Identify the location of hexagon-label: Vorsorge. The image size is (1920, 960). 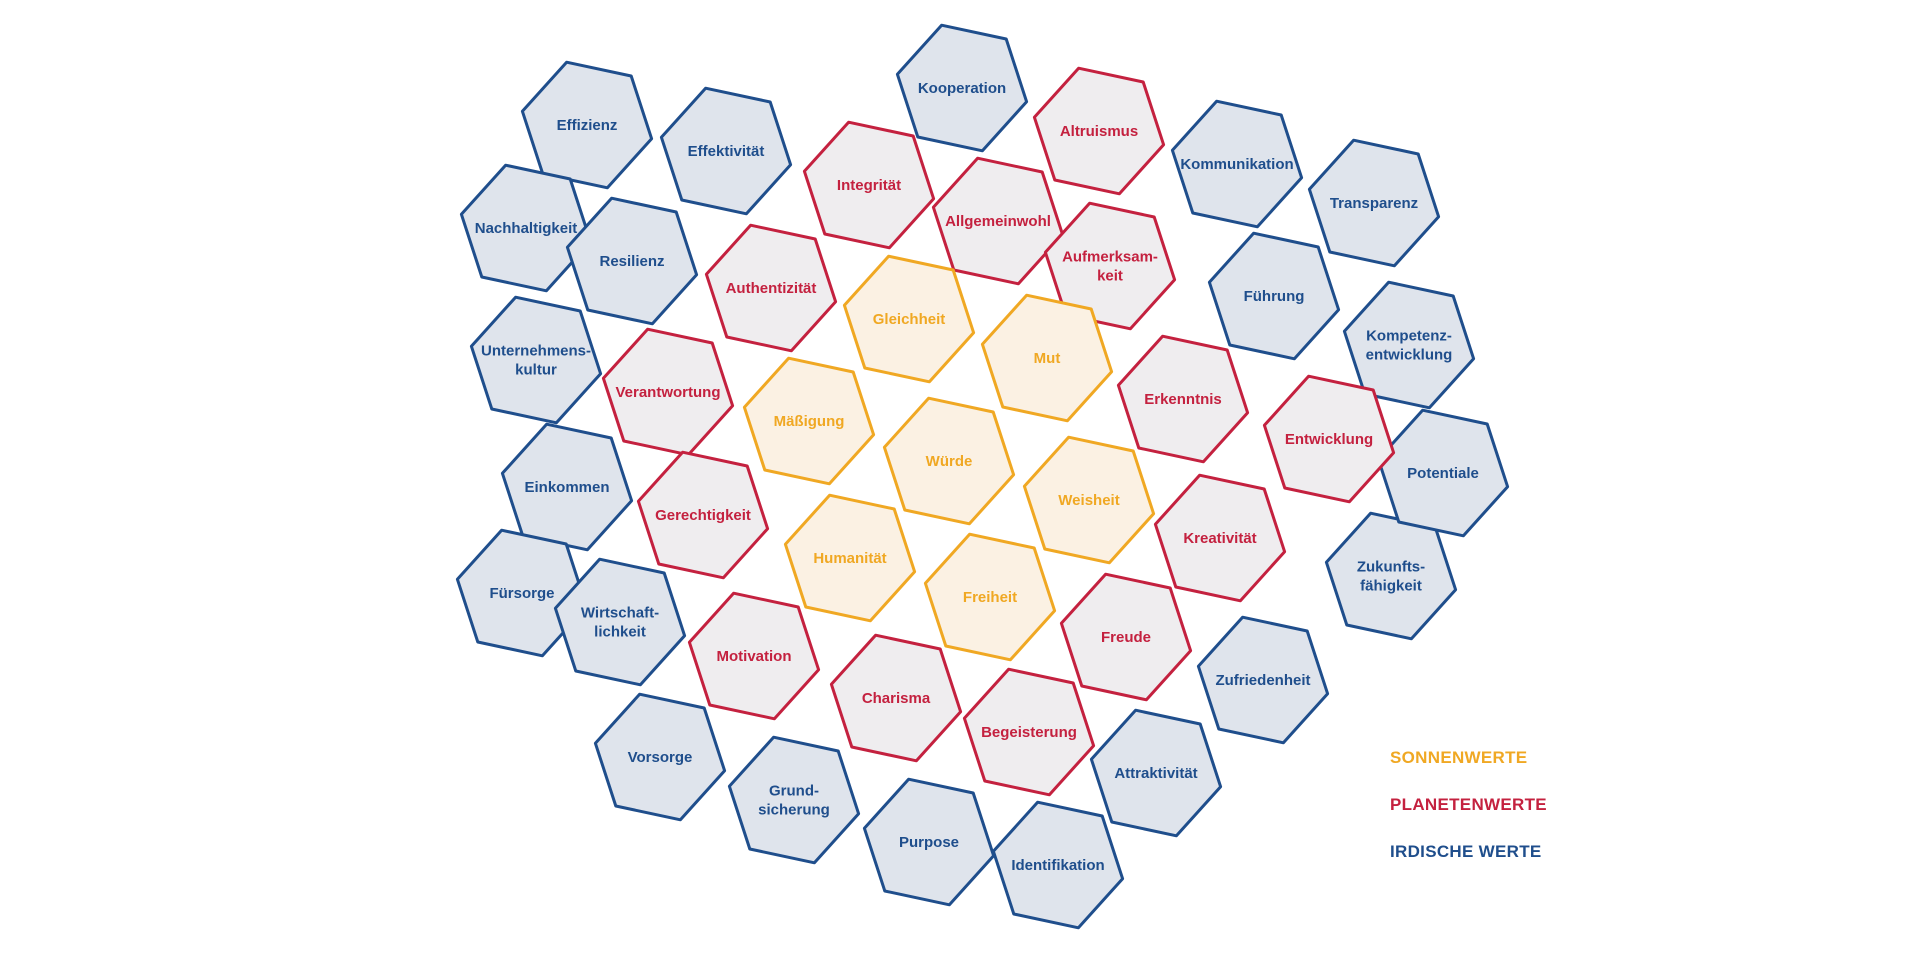
(660, 757).